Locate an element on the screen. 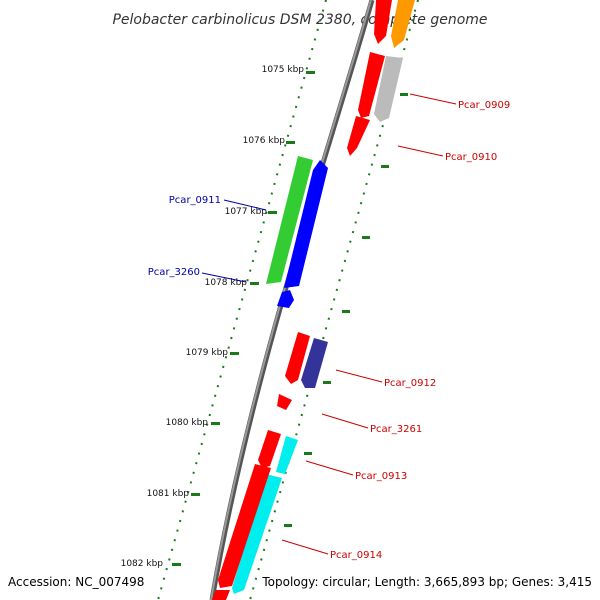 The width and height of the screenshot is (600, 600). gene-label-pcar-3260: Pcar_3260 is located at coordinates (174, 272).